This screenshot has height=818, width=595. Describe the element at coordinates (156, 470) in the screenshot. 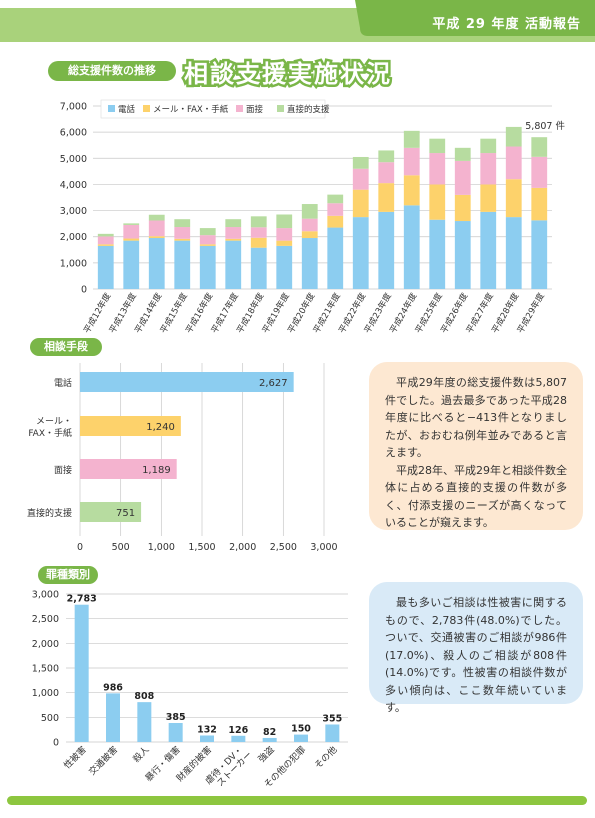

I see `data-label: 1,189` at that location.